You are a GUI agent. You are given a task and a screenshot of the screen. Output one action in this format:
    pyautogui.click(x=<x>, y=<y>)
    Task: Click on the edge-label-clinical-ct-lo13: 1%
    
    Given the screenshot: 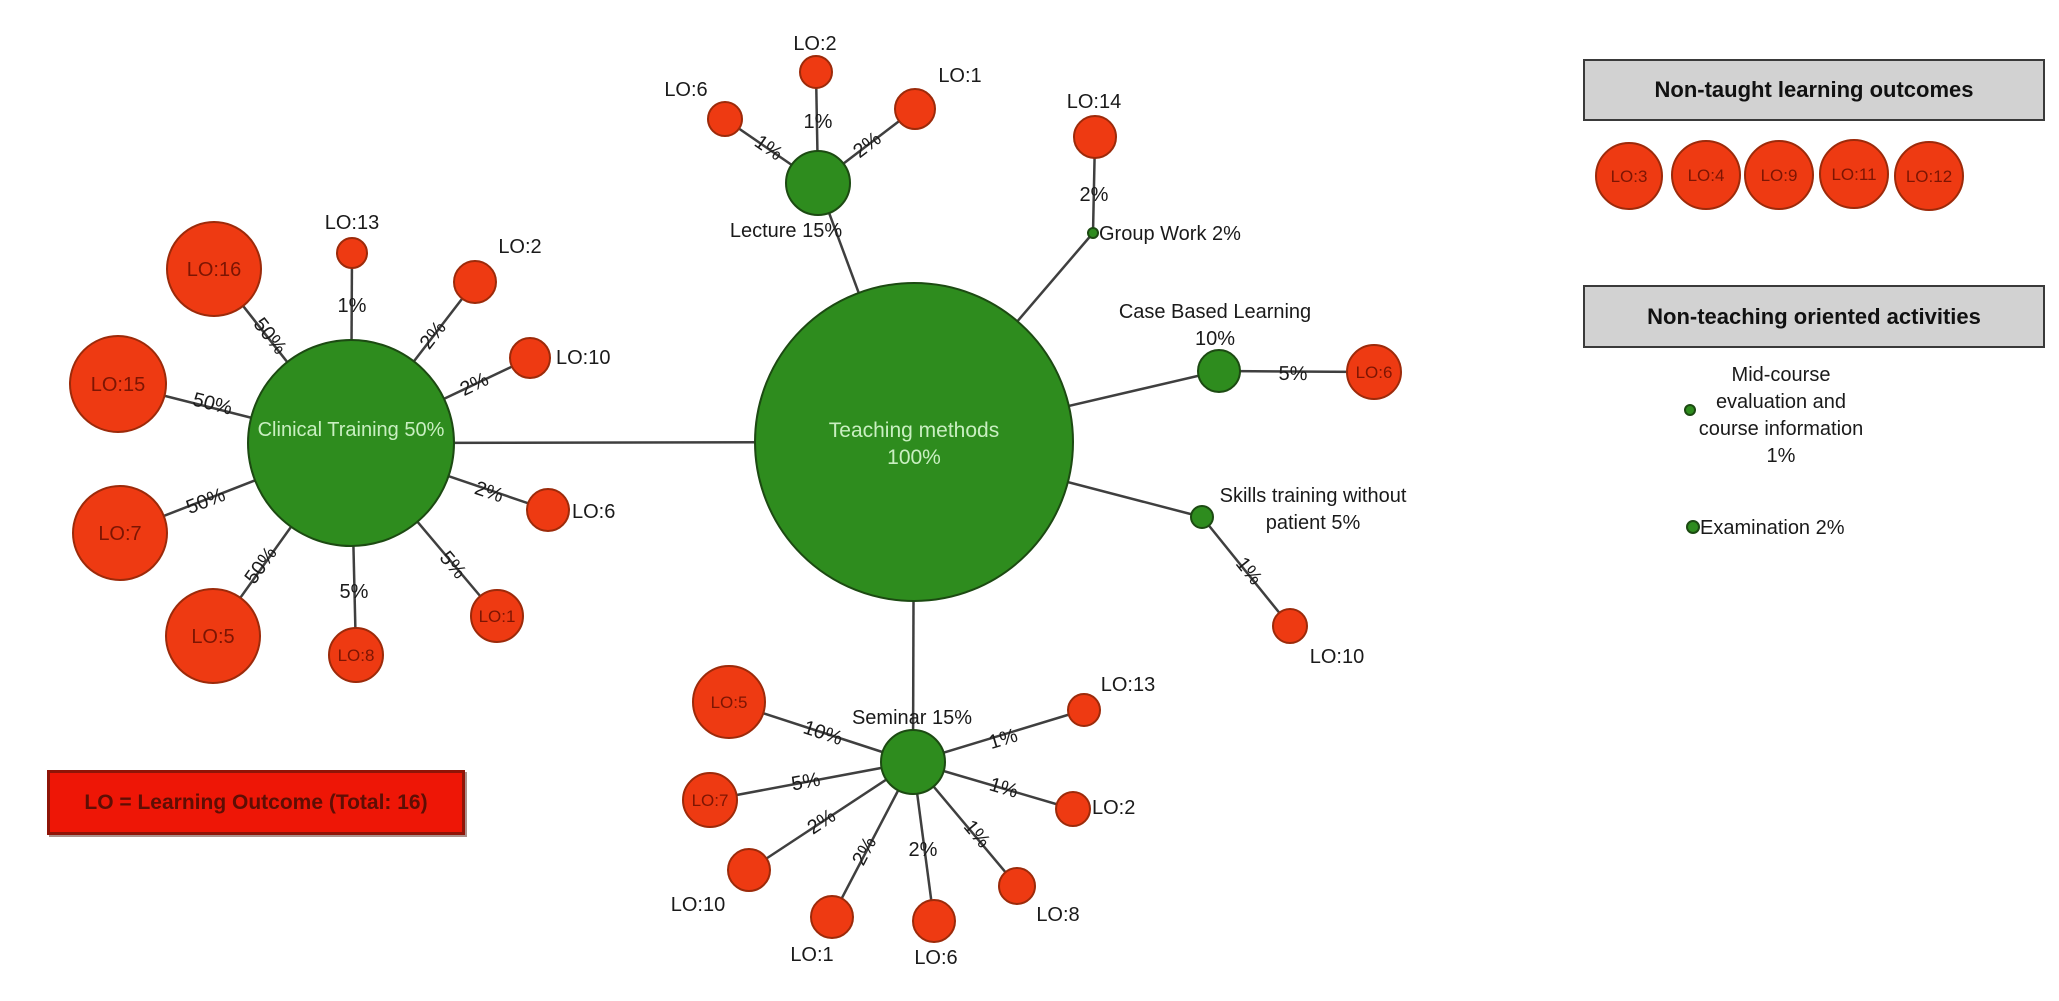 What is the action you would take?
    pyautogui.click(x=352, y=306)
    